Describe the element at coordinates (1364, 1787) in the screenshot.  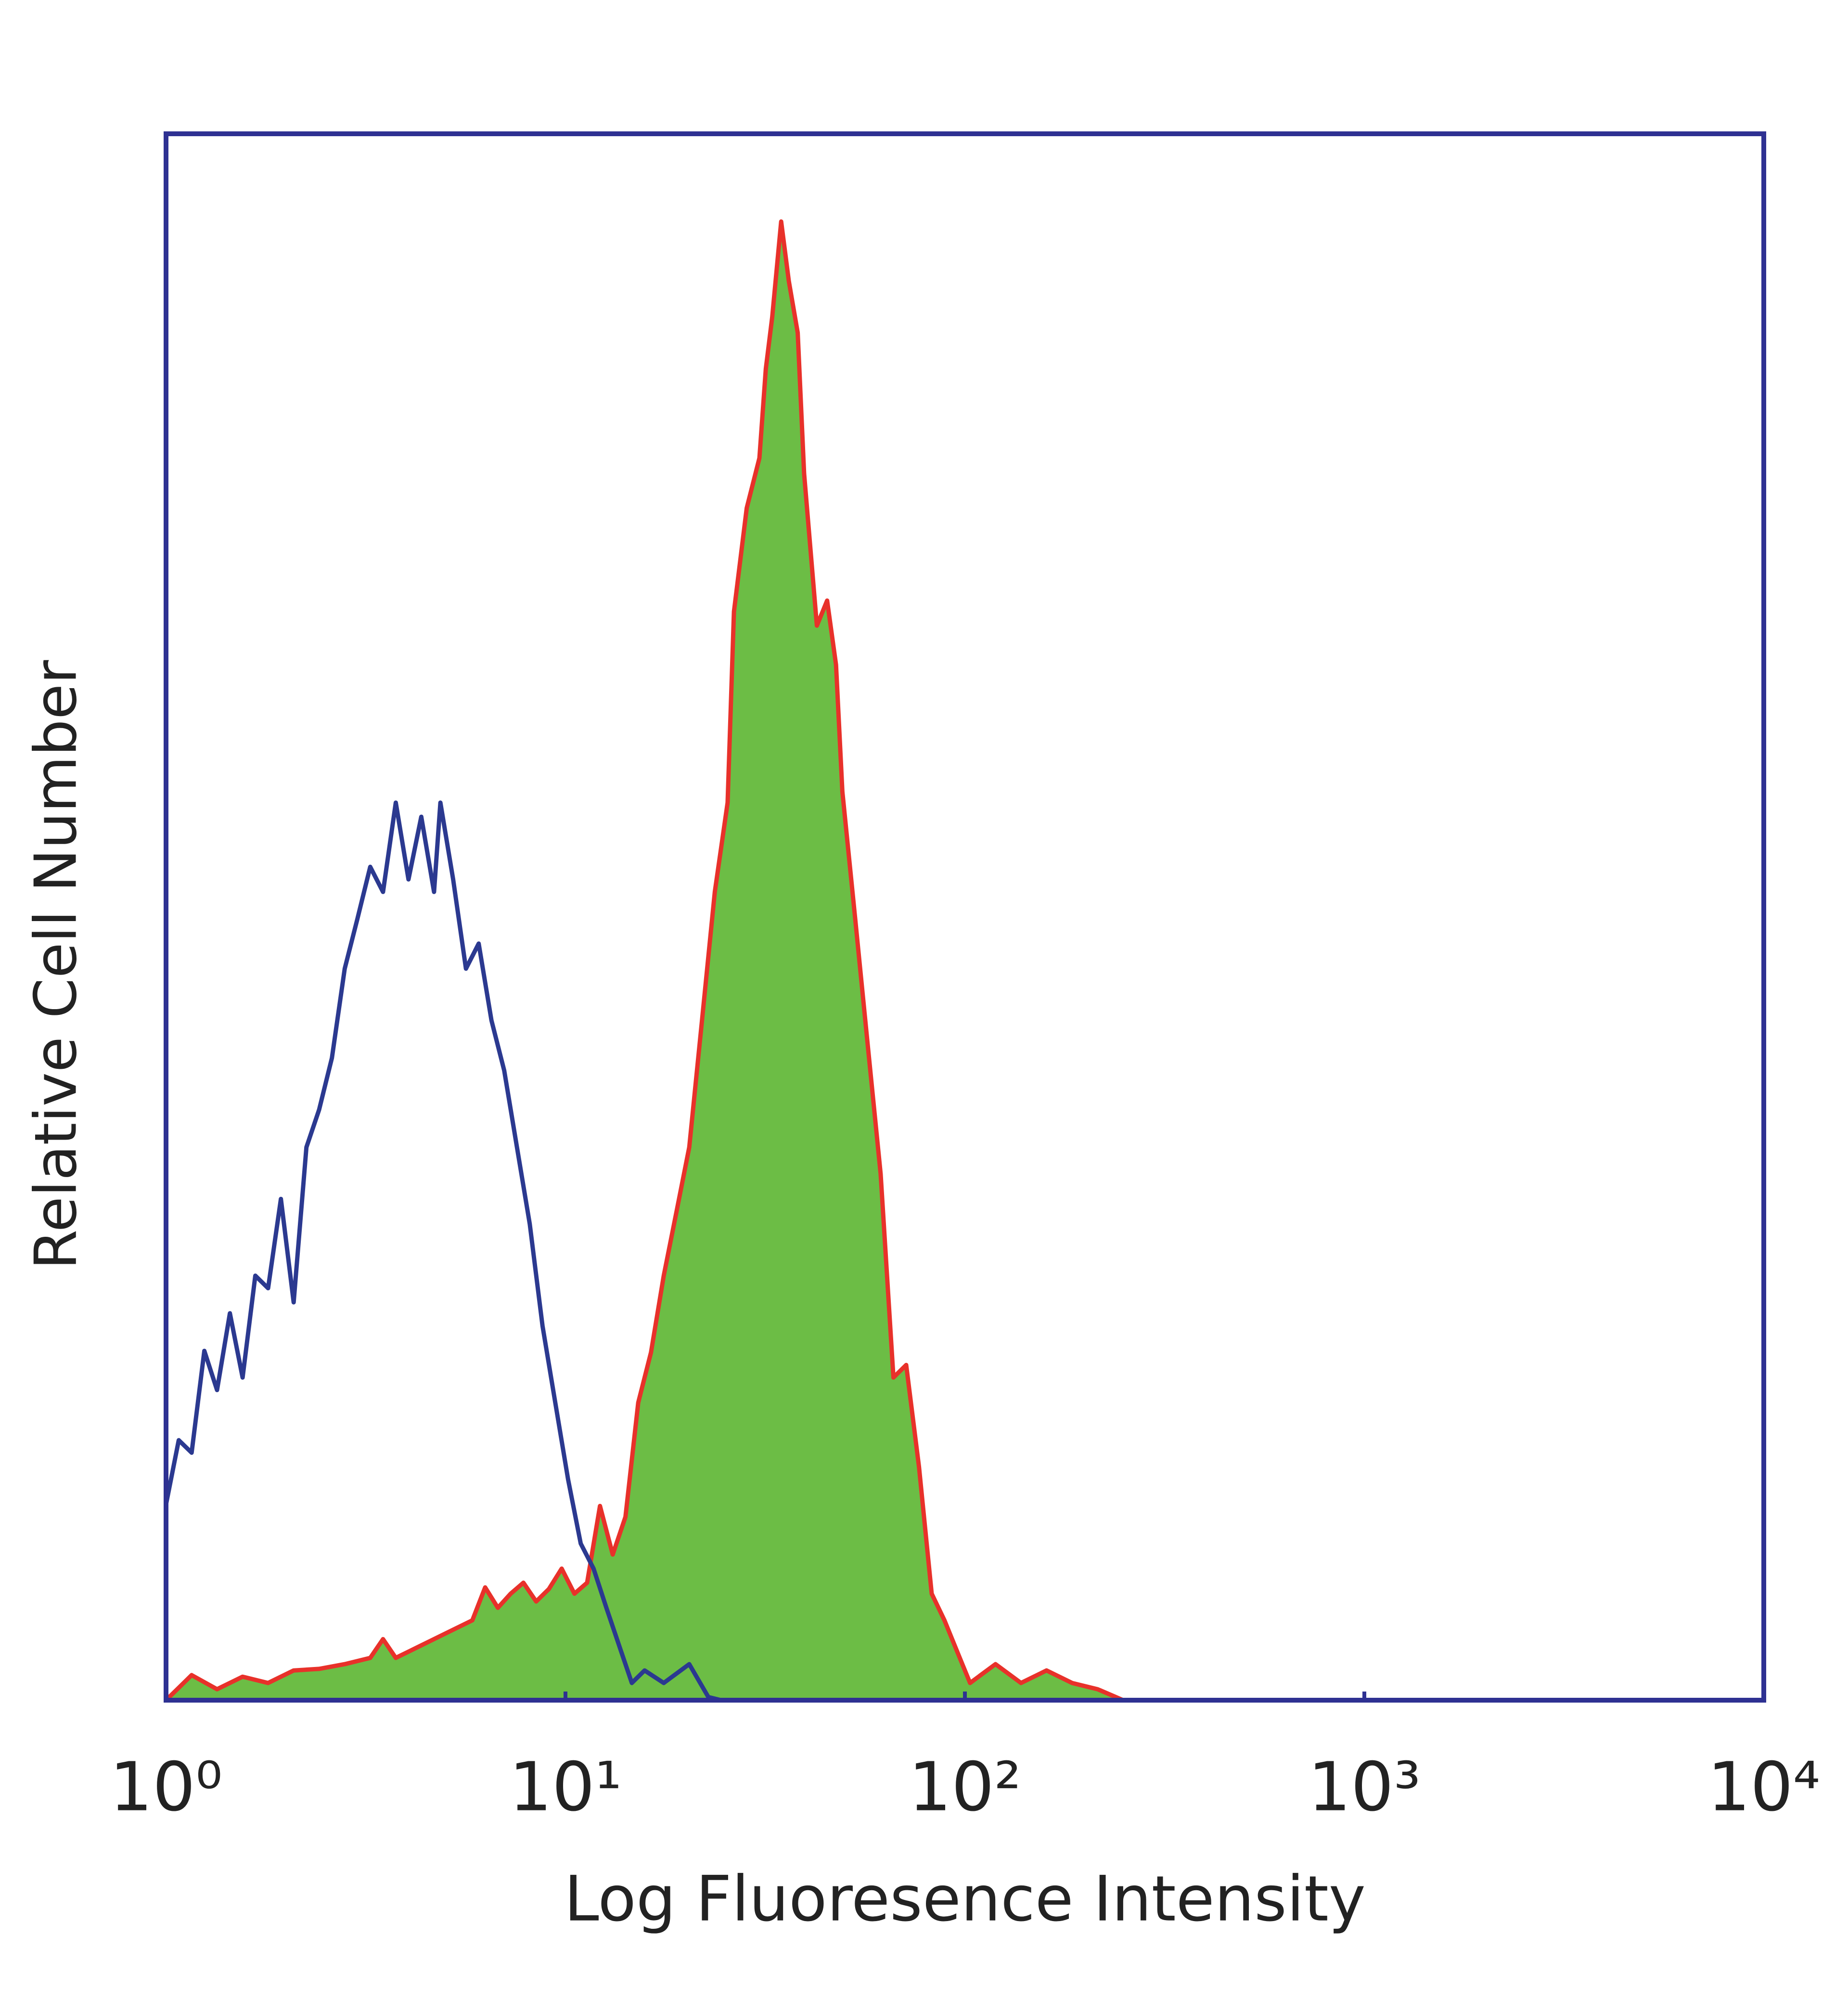
I see `x-tick-label: 10³` at that location.